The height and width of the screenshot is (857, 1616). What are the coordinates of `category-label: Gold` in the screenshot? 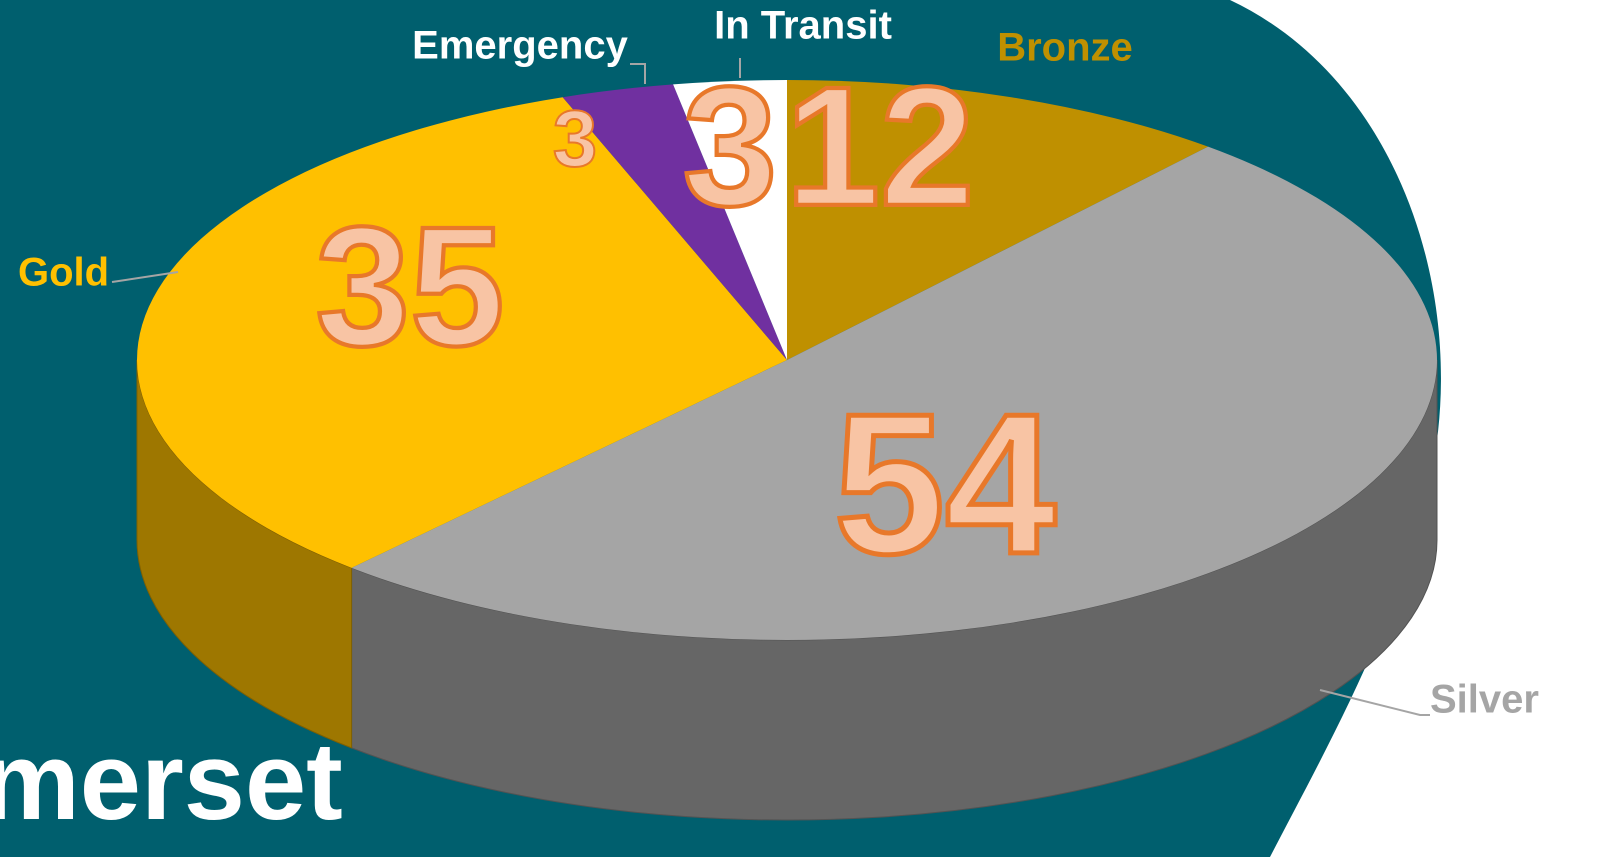 It's located at (63, 273).